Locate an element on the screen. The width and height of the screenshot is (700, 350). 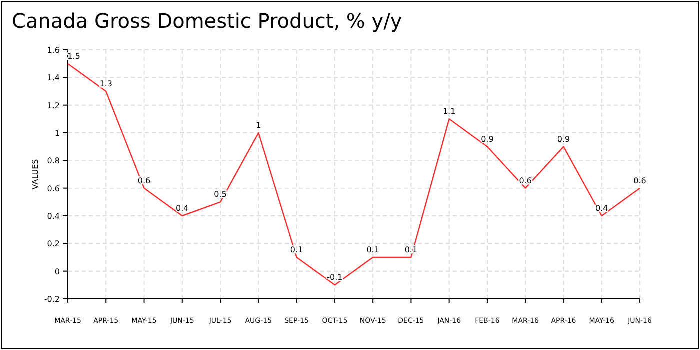
y-tick-label: 0.8 is located at coordinates (53, 161).